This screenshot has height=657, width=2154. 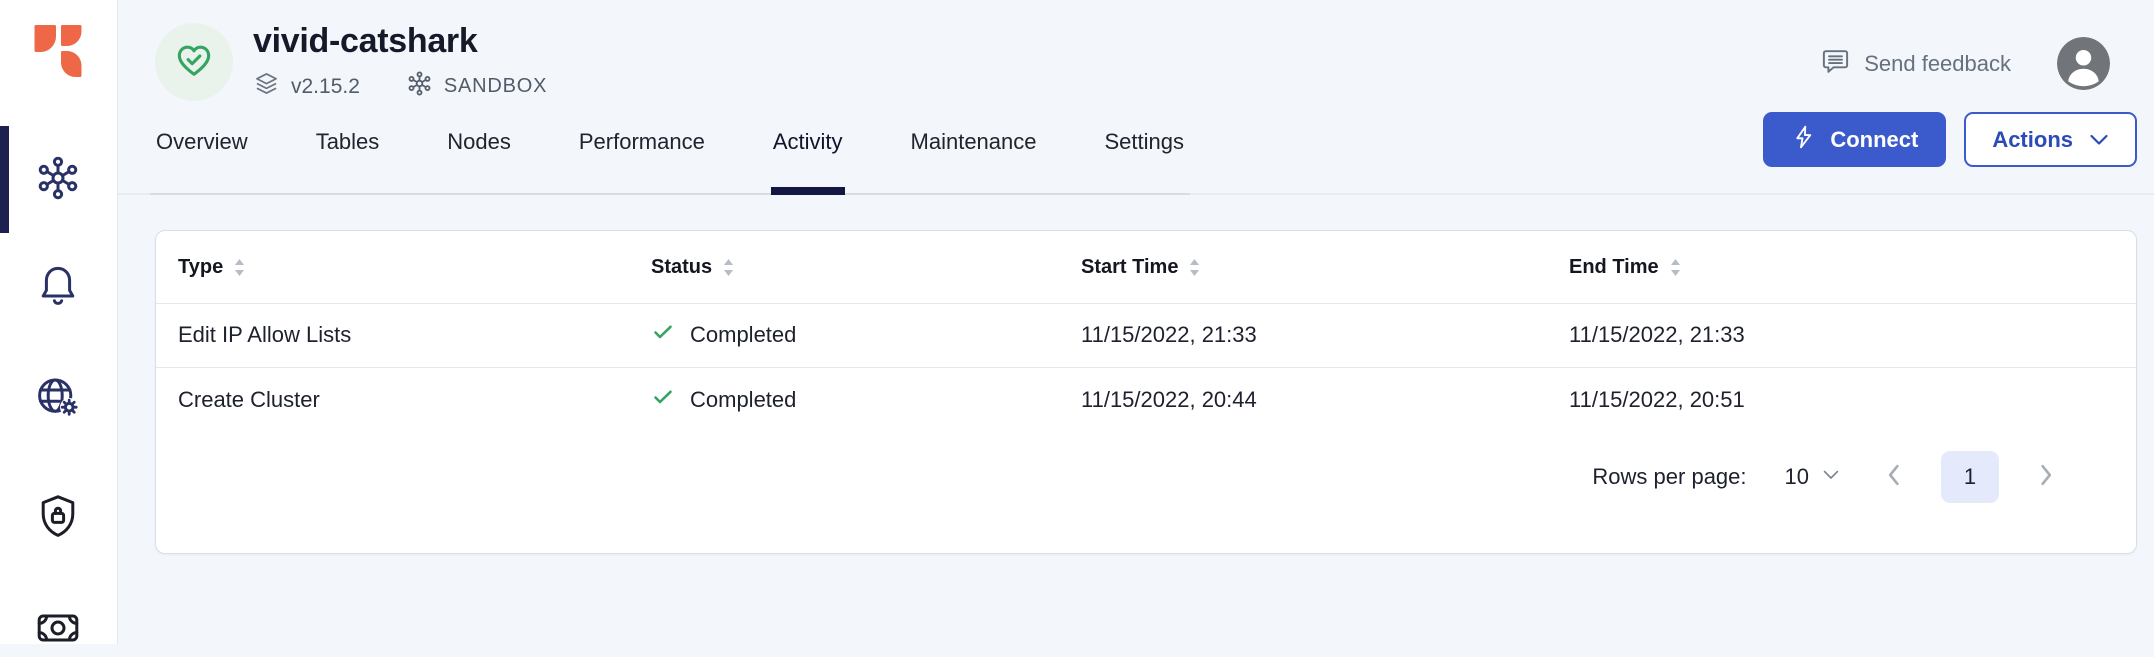 What do you see at coordinates (58, 51) in the screenshot?
I see `yugabyte-logo-icon` at bounding box center [58, 51].